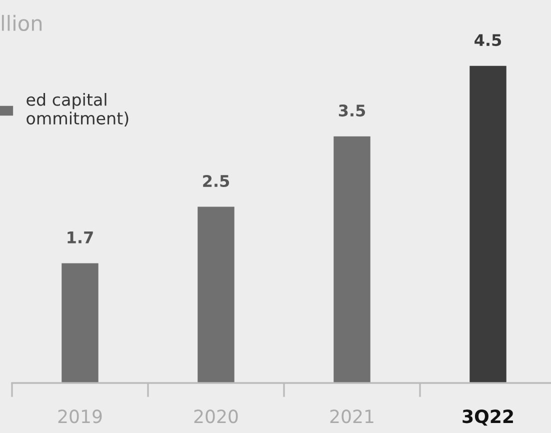 Image resolution: width=551 pixels, height=433 pixels. Describe the element at coordinates (352, 110) in the screenshot. I see `data-label: 3.5` at that location.